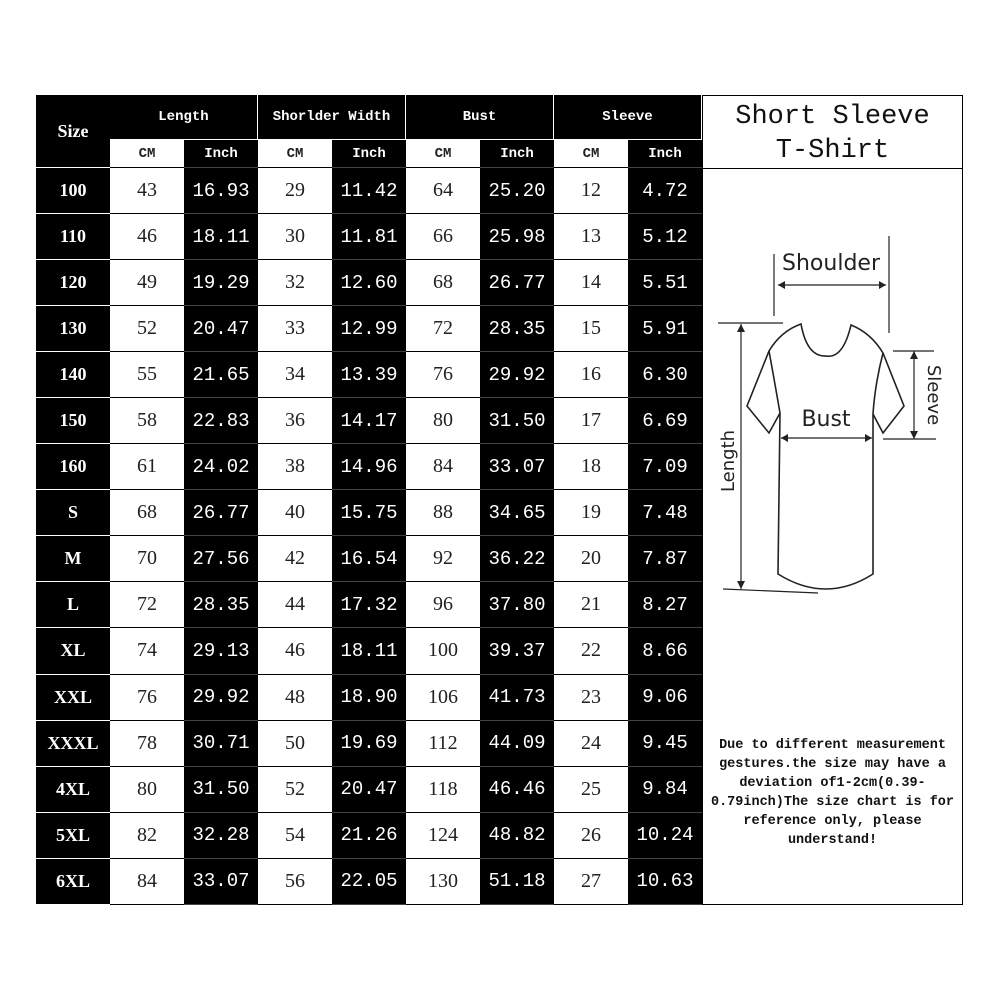  I want to click on table-cell: 21, so click(591, 605).